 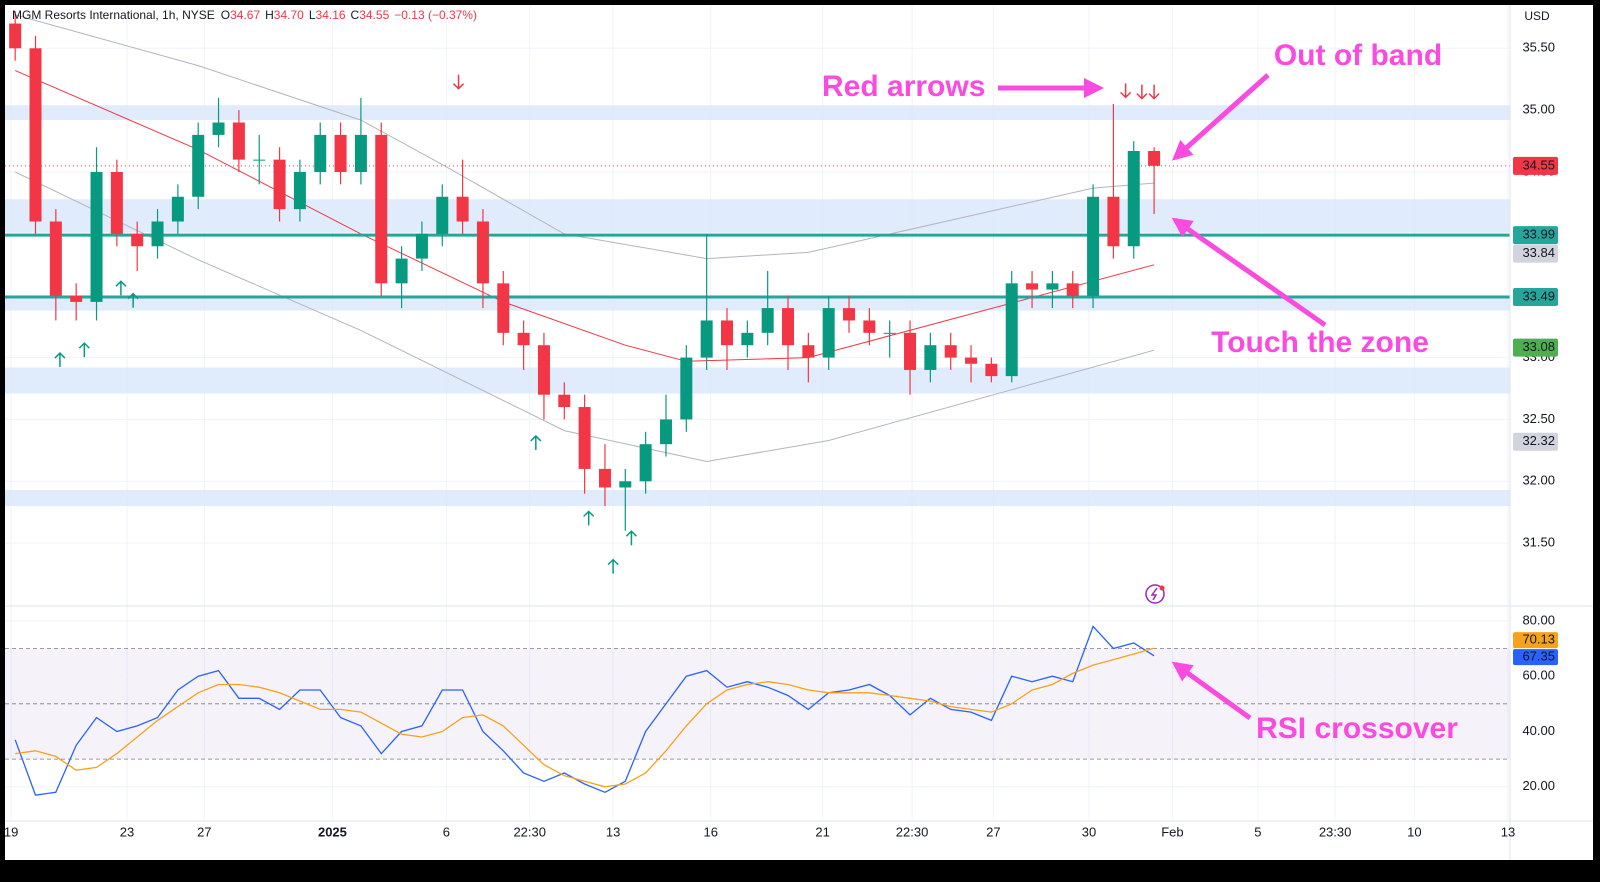 What do you see at coordinates (1320, 342) in the screenshot?
I see `annotation: Touch the zone` at bounding box center [1320, 342].